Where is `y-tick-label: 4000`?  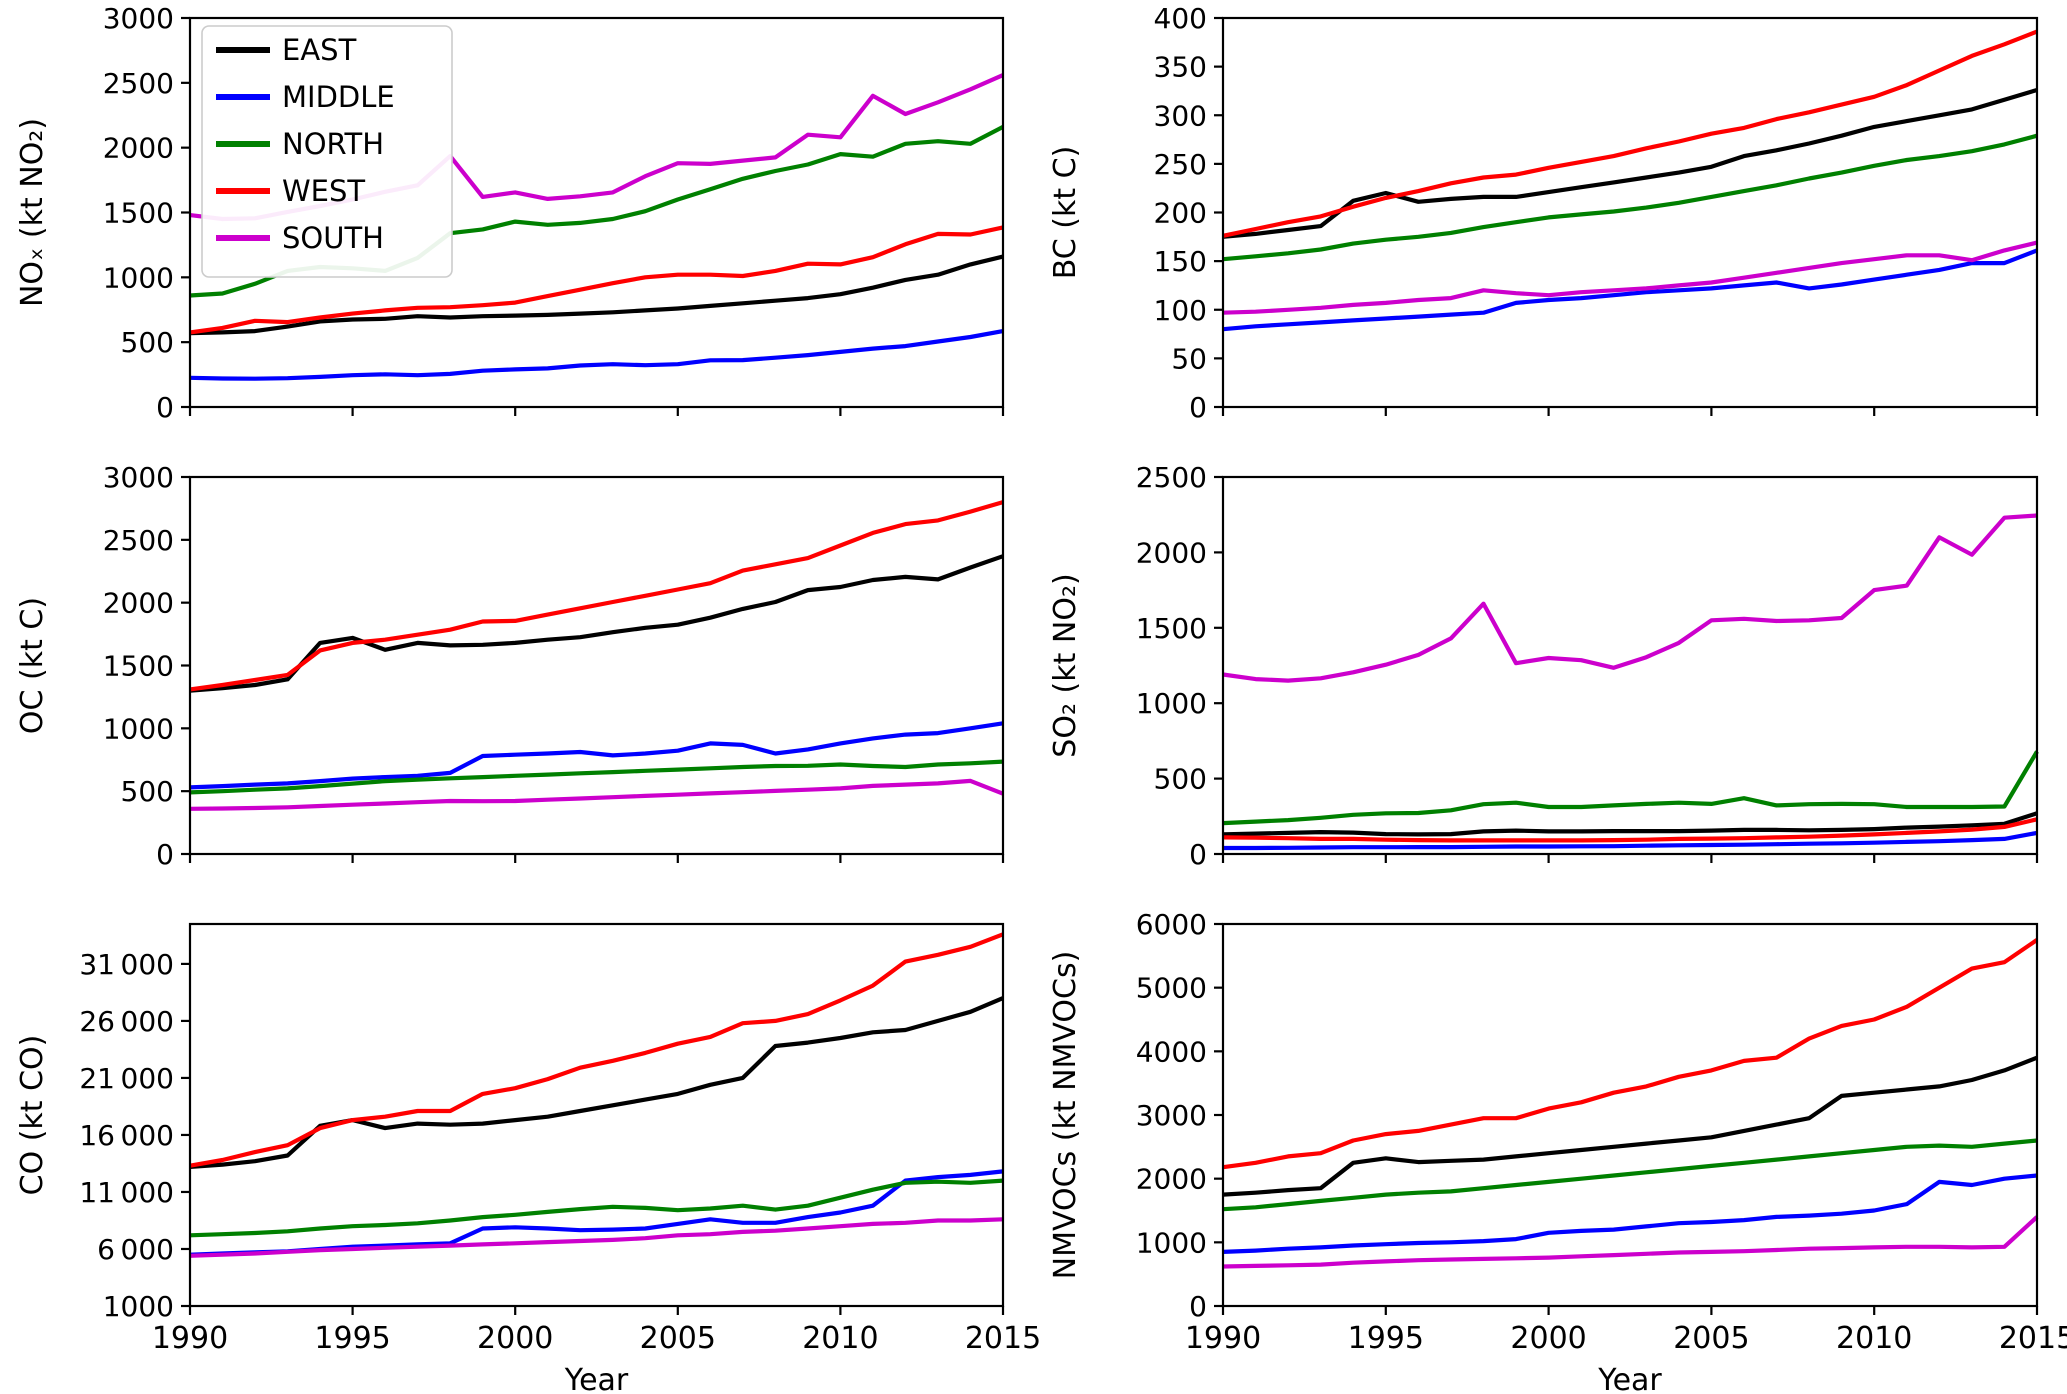 y-tick-label: 4000 is located at coordinates (1171, 1051).